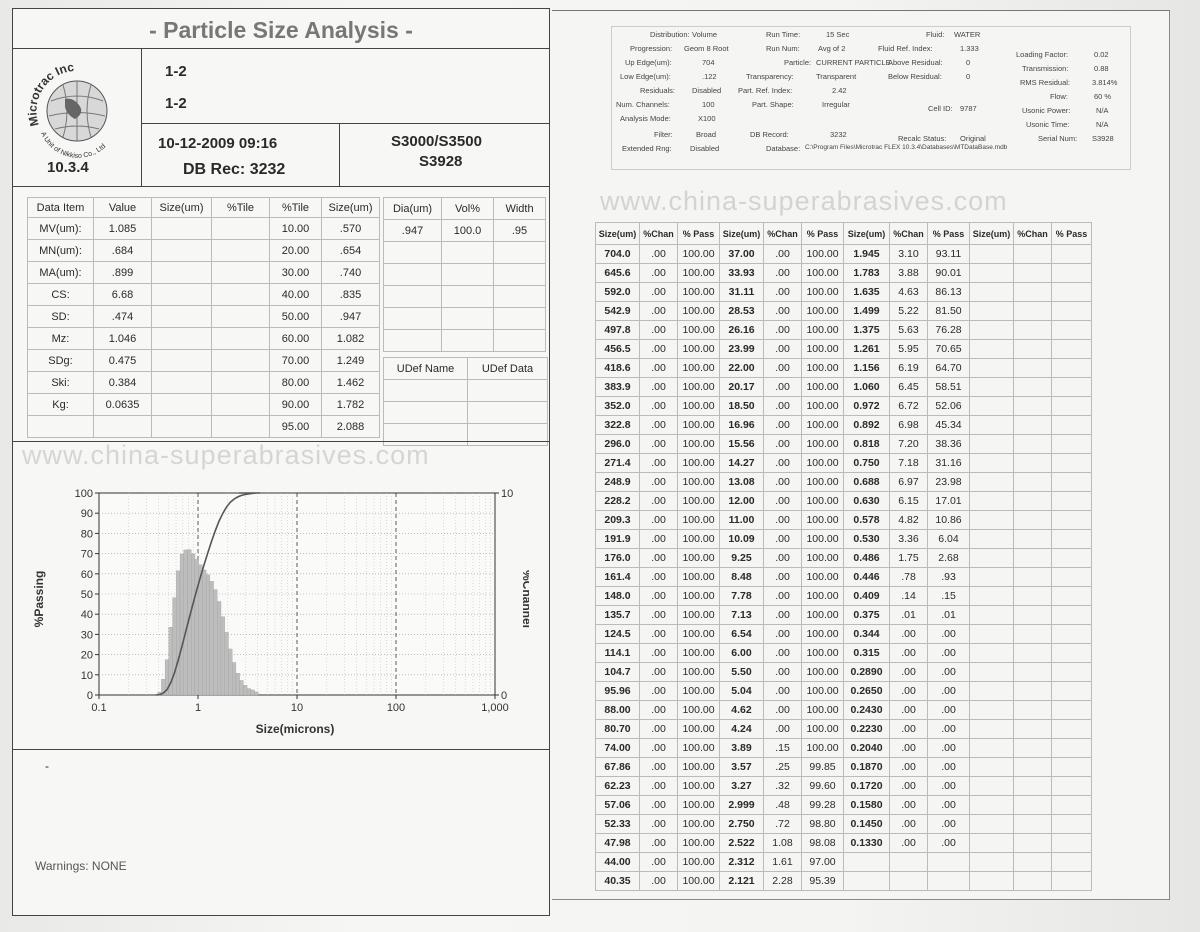 The image size is (1200, 932). Describe the element at coordinates (782, 748) in the screenshot. I see `table-cell: .15` at that location.